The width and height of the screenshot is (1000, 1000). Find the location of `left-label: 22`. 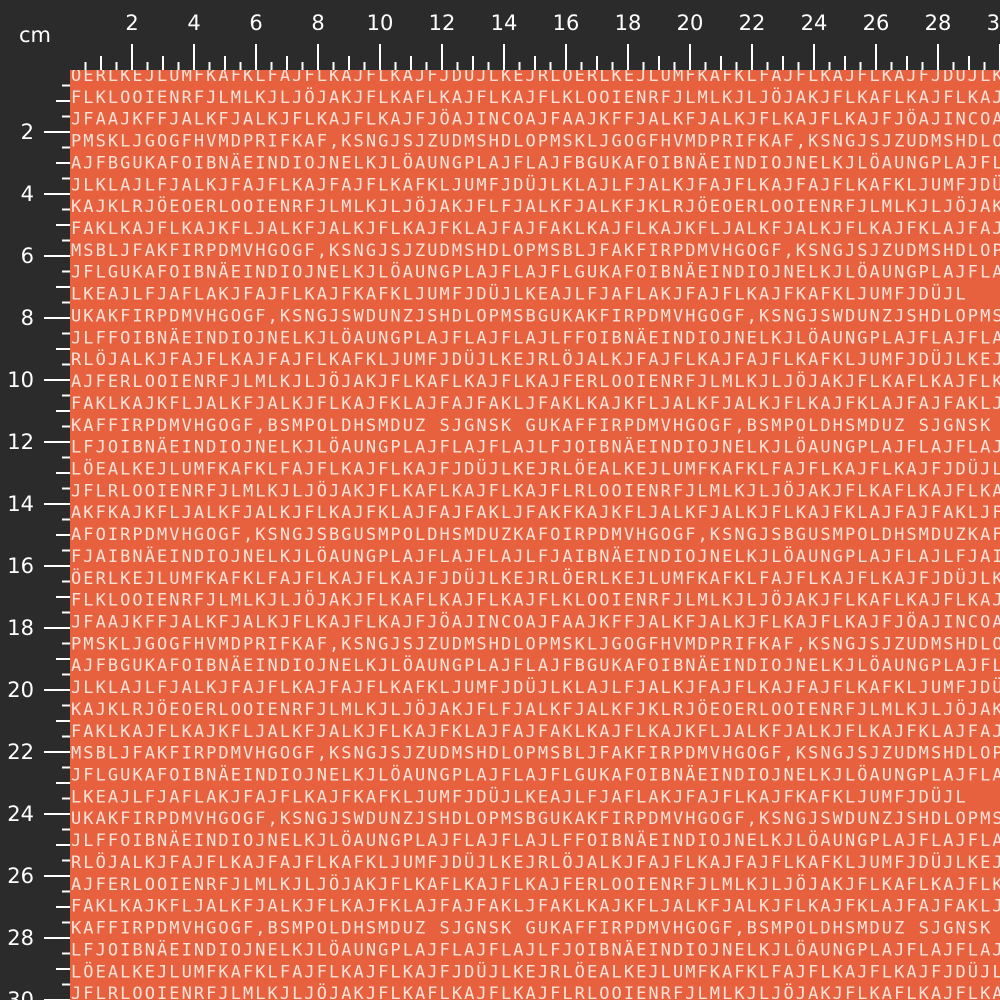

left-label: 22 is located at coordinates (20, 752).